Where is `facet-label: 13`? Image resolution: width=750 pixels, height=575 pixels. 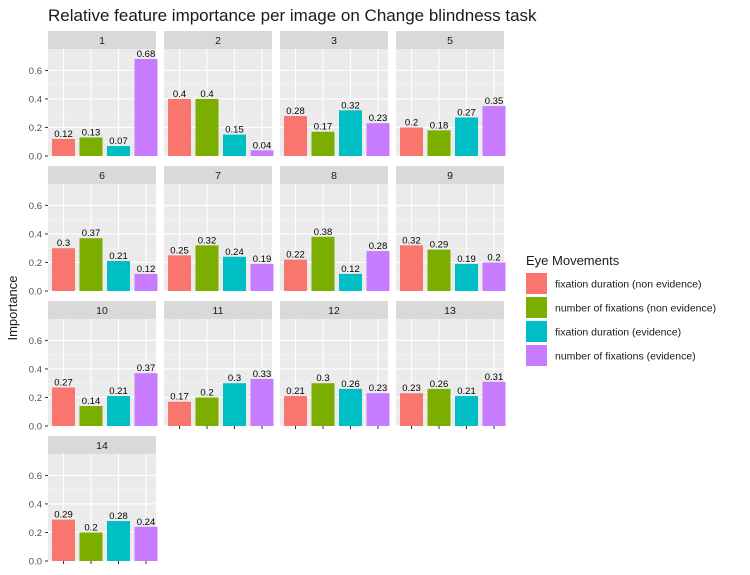
facet-label: 13 is located at coordinates (450, 311).